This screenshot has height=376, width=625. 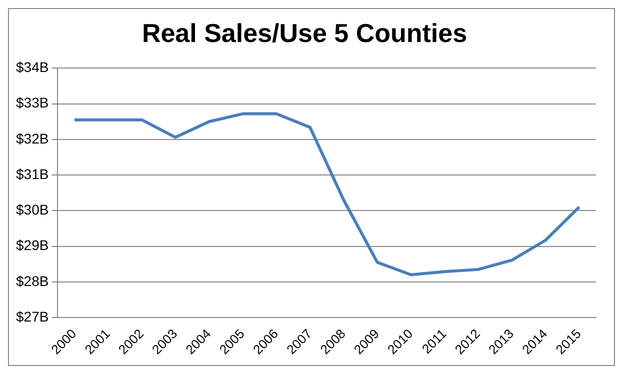 What do you see at coordinates (32, 210) in the screenshot?
I see `y-tick-label: $30B` at bounding box center [32, 210].